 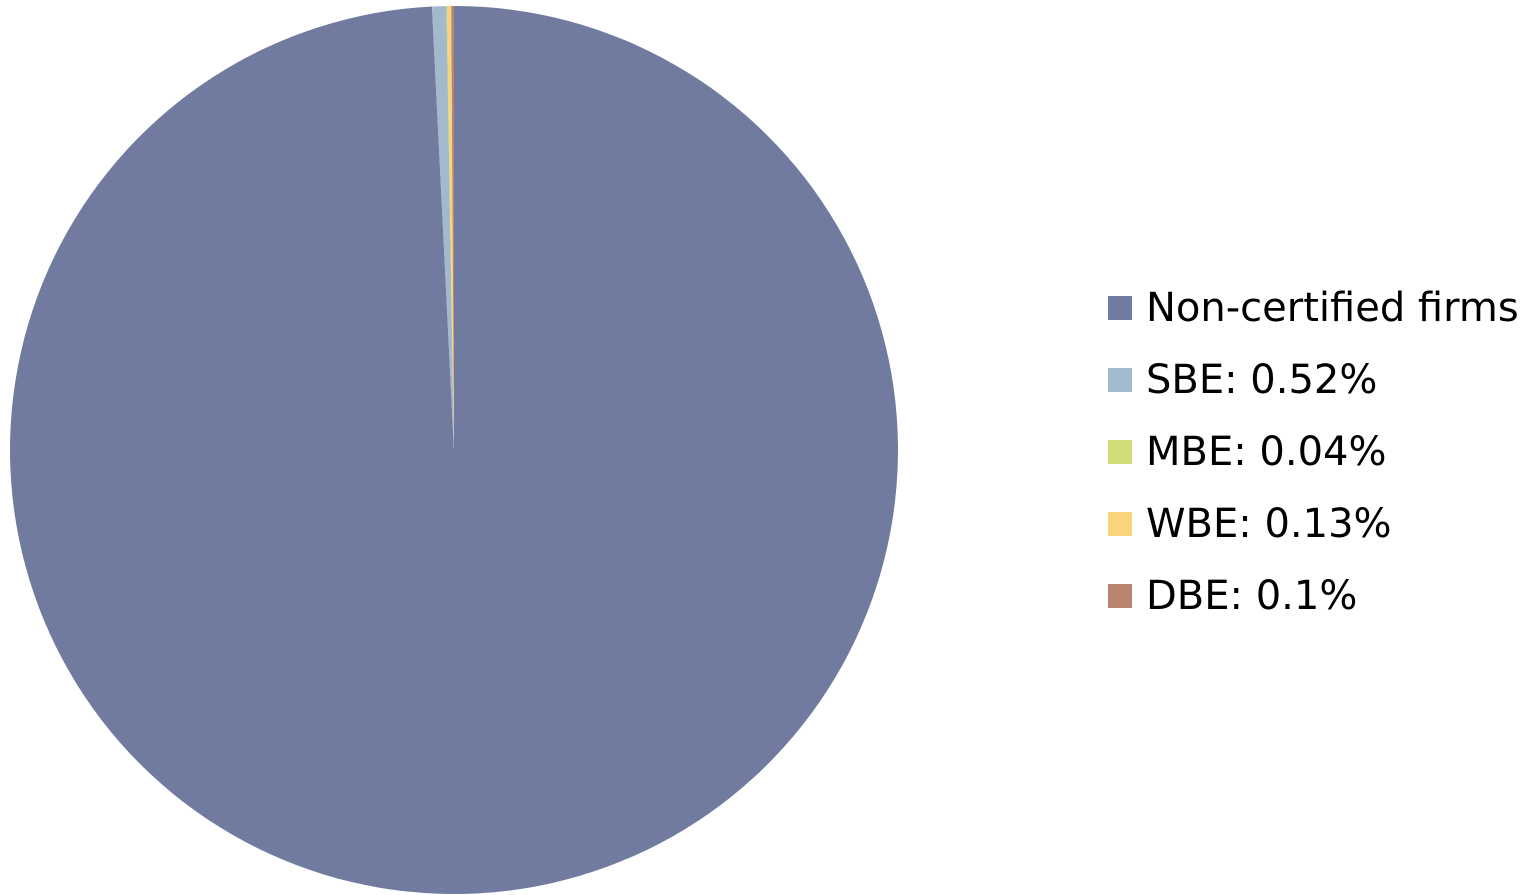 I want to click on pie-slice-dbe, so click(x=452, y=228).